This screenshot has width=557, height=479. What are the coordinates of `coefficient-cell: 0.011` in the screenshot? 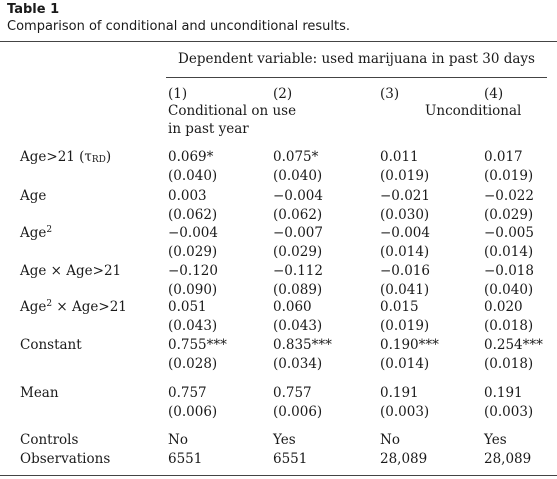 It's located at (399, 157).